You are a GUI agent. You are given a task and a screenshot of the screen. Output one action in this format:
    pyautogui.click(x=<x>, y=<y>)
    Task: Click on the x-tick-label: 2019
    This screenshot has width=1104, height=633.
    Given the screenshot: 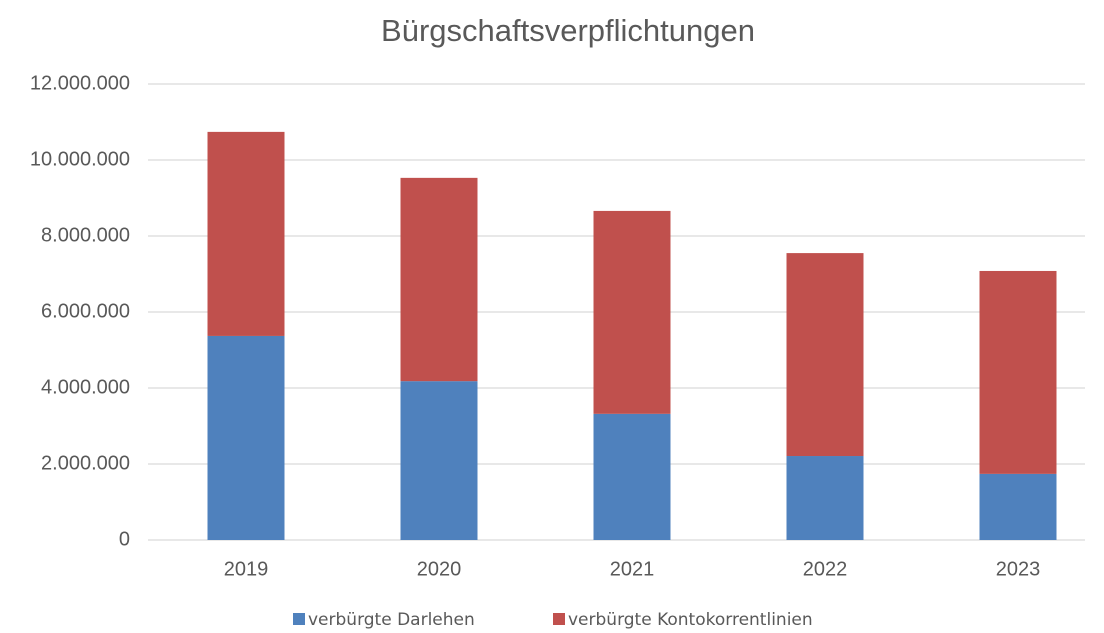 What is the action you would take?
    pyautogui.click(x=246, y=569)
    